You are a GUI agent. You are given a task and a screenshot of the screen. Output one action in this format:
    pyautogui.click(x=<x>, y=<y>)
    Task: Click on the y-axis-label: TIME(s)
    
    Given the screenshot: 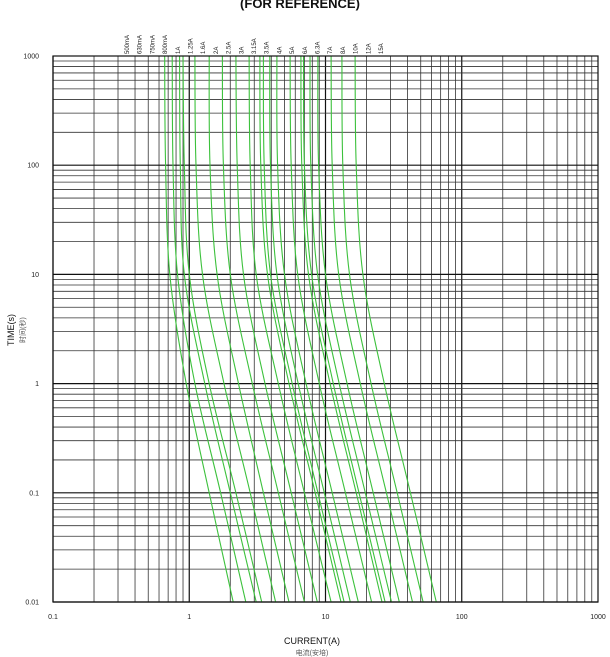 What is the action you would take?
    pyautogui.click(x=11, y=330)
    